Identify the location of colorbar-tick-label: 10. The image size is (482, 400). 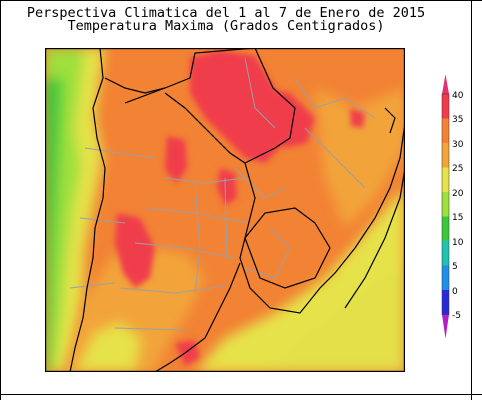
(458, 242).